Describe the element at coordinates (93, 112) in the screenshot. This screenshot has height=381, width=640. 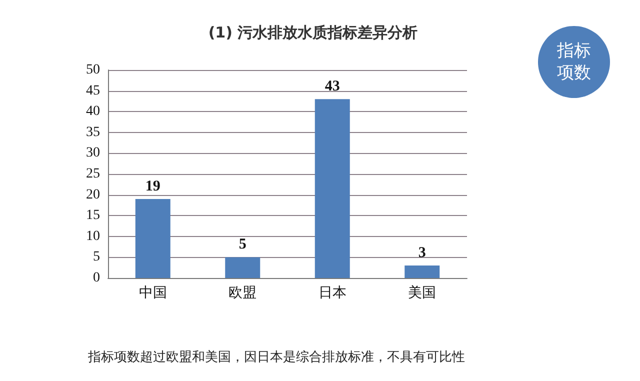
I see `y-tick-label: 40` at that location.